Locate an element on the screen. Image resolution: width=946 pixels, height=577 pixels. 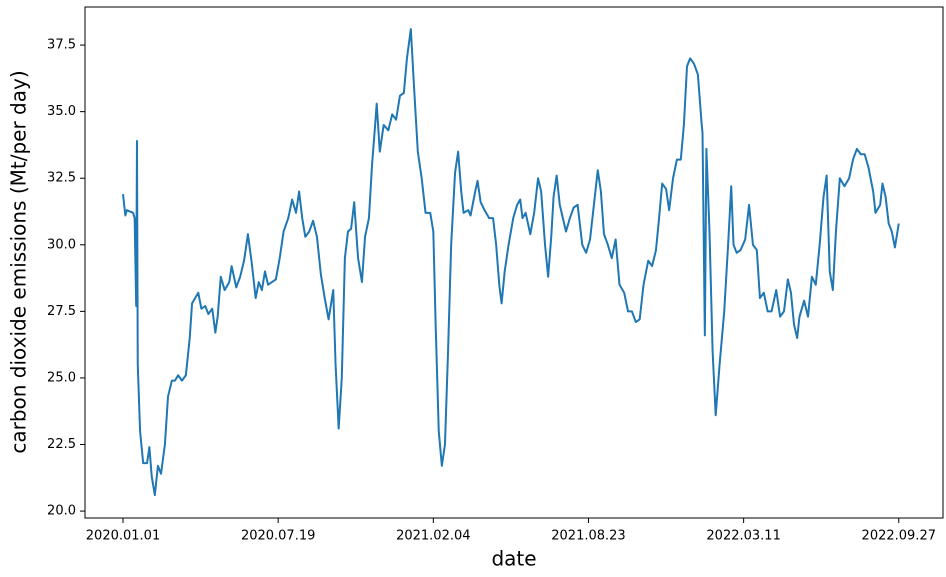
x-tick-label: 2022.03.11 is located at coordinates (743, 536).